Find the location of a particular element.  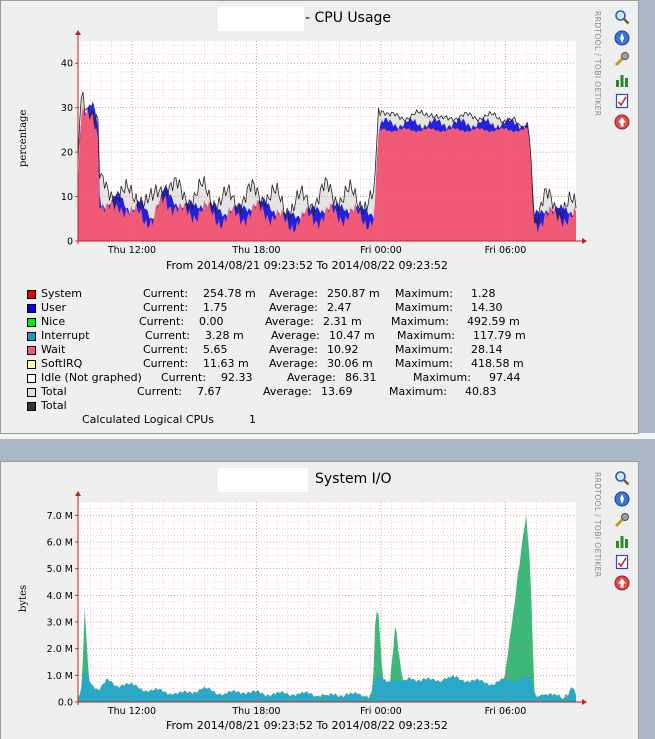

zoom-icon is located at coordinates (622, 478).